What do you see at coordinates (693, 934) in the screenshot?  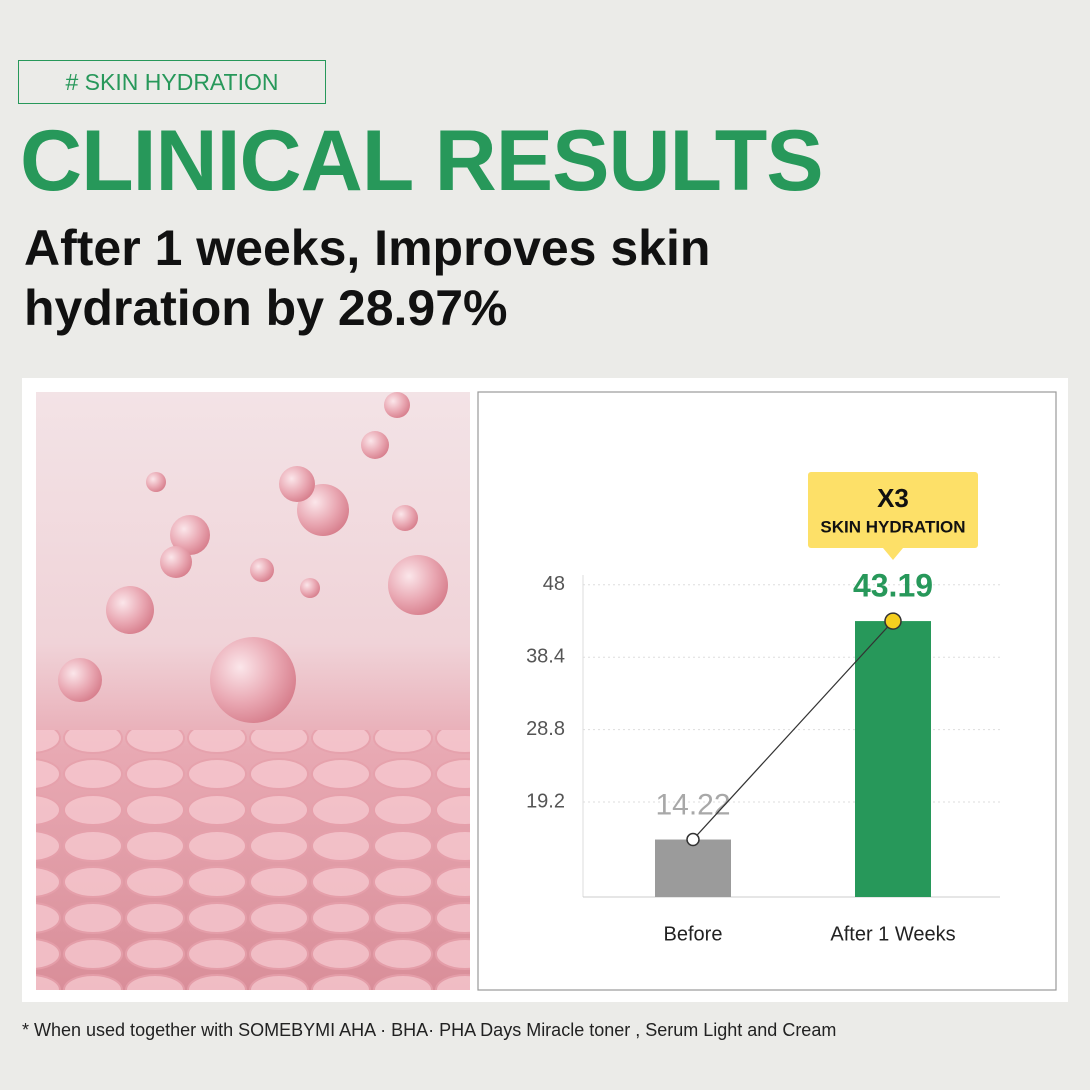 I see `x-tick-label: Before` at bounding box center [693, 934].